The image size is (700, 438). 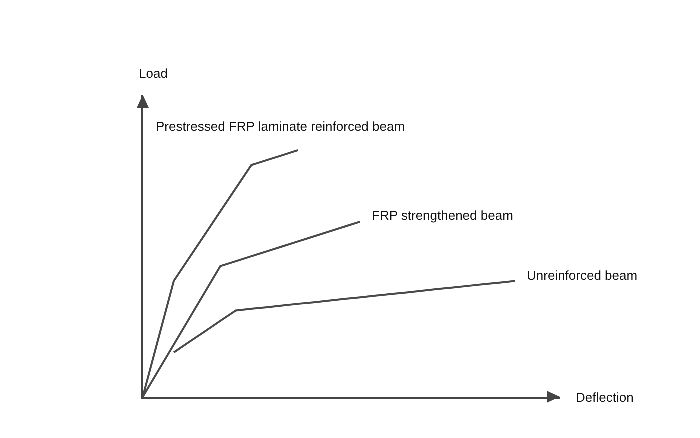 What do you see at coordinates (281, 126) in the screenshot?
I see `legend-label: Prestressed FRP laminate reinforced beam` at bounding box center [281, 126].